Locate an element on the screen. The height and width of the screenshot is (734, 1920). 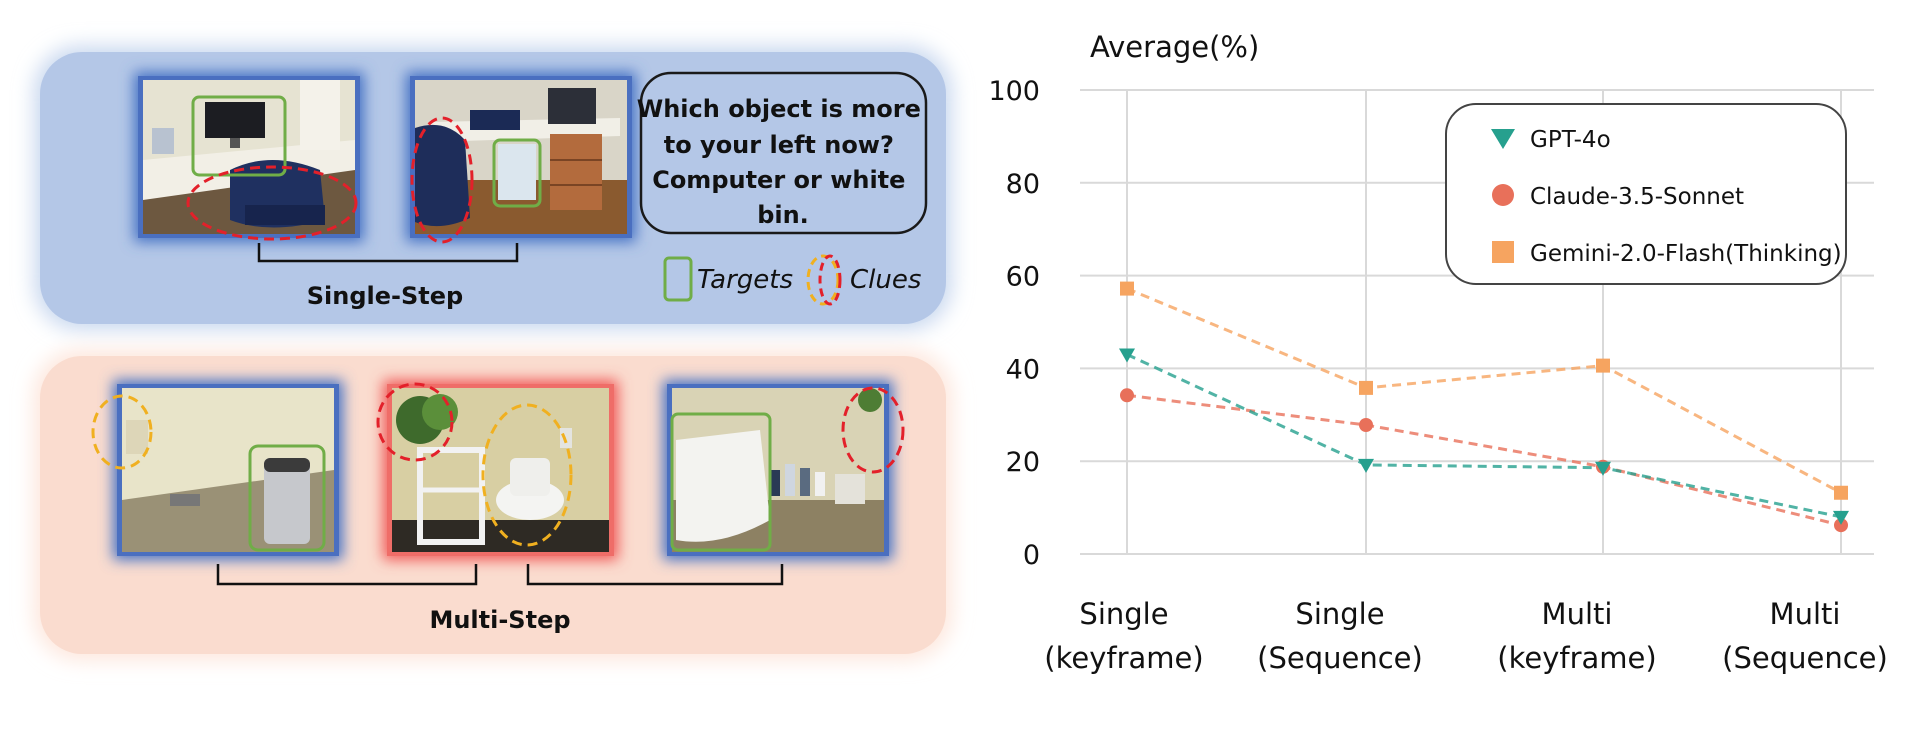
clues-label: Clues is located at coordinates (885, 280).